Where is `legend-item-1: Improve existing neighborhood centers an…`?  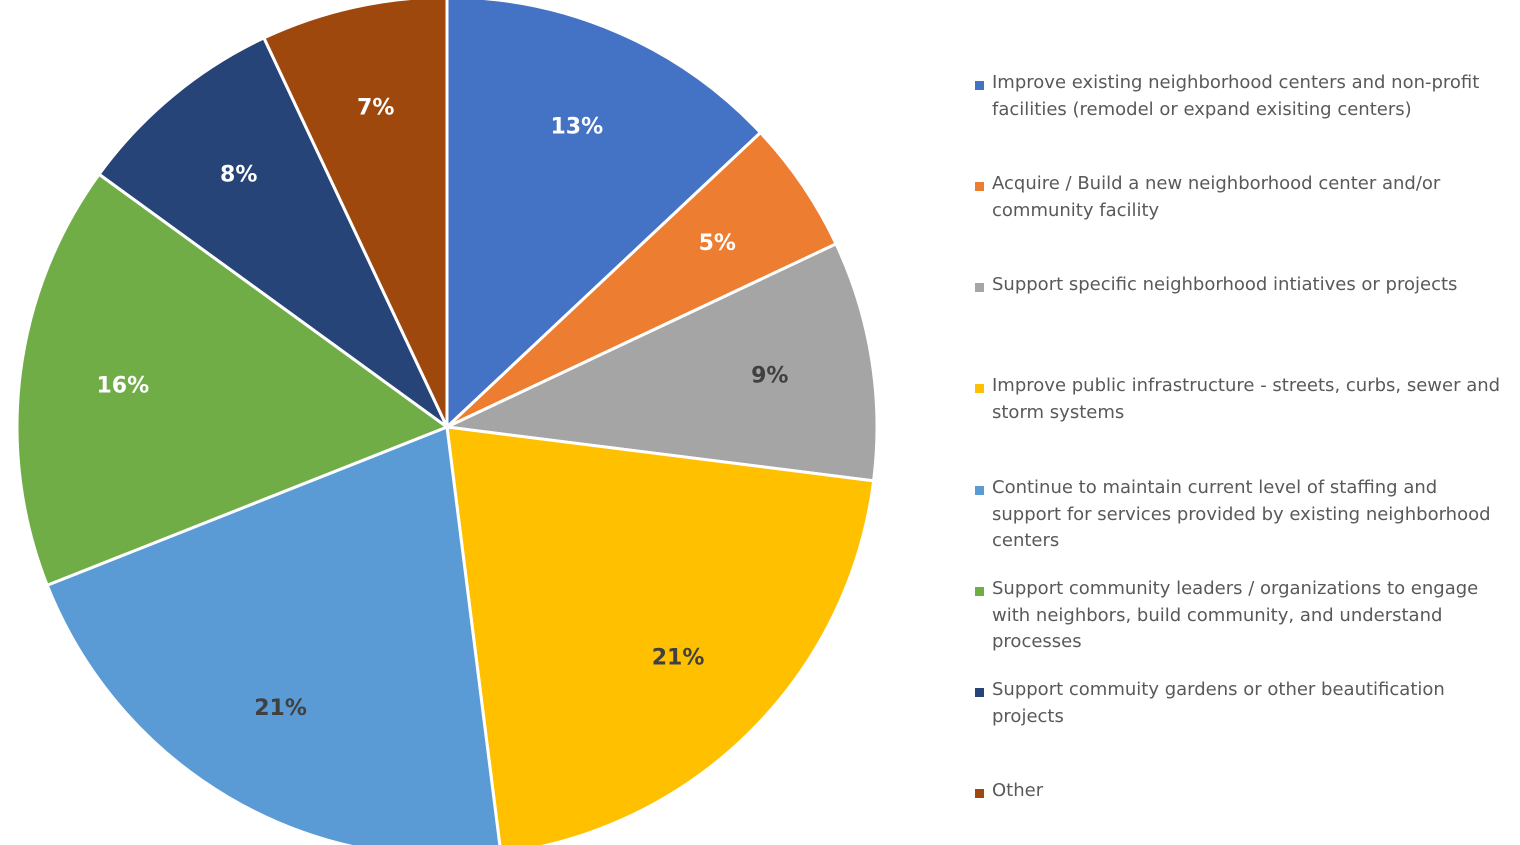
legend-item-1: Improve existing neighborhood centers an… is located at coordinates (1242, 97).